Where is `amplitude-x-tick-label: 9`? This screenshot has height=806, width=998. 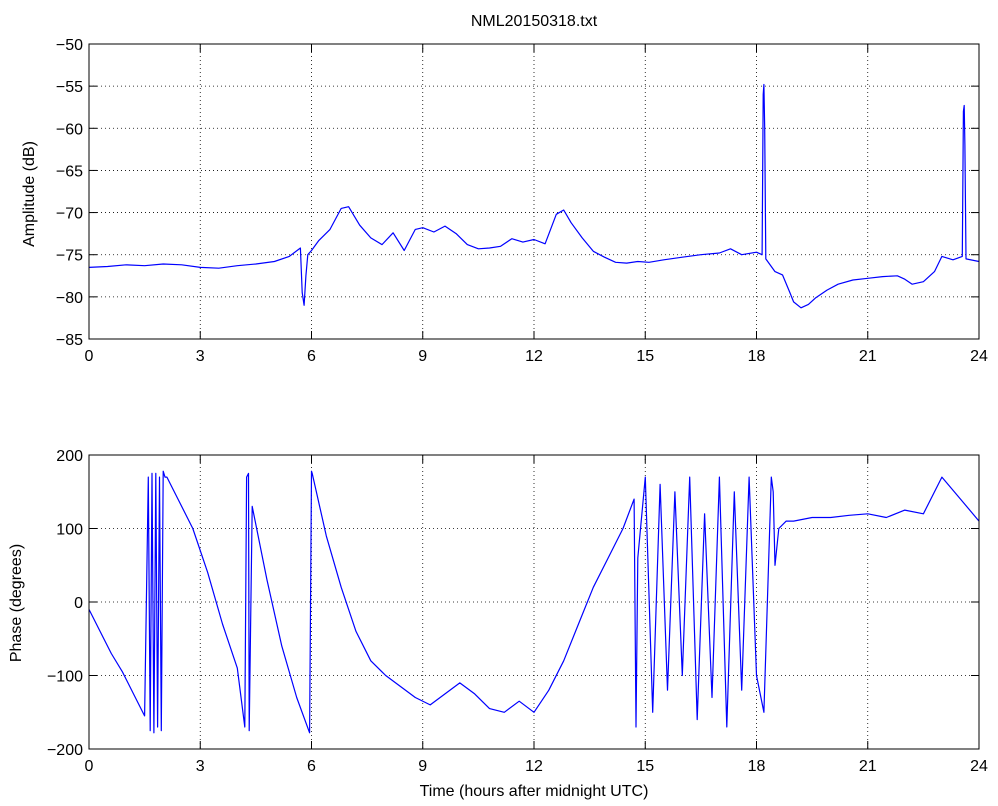 amplitude-x-tick-label: 9 is located at coordinates (422, 356).